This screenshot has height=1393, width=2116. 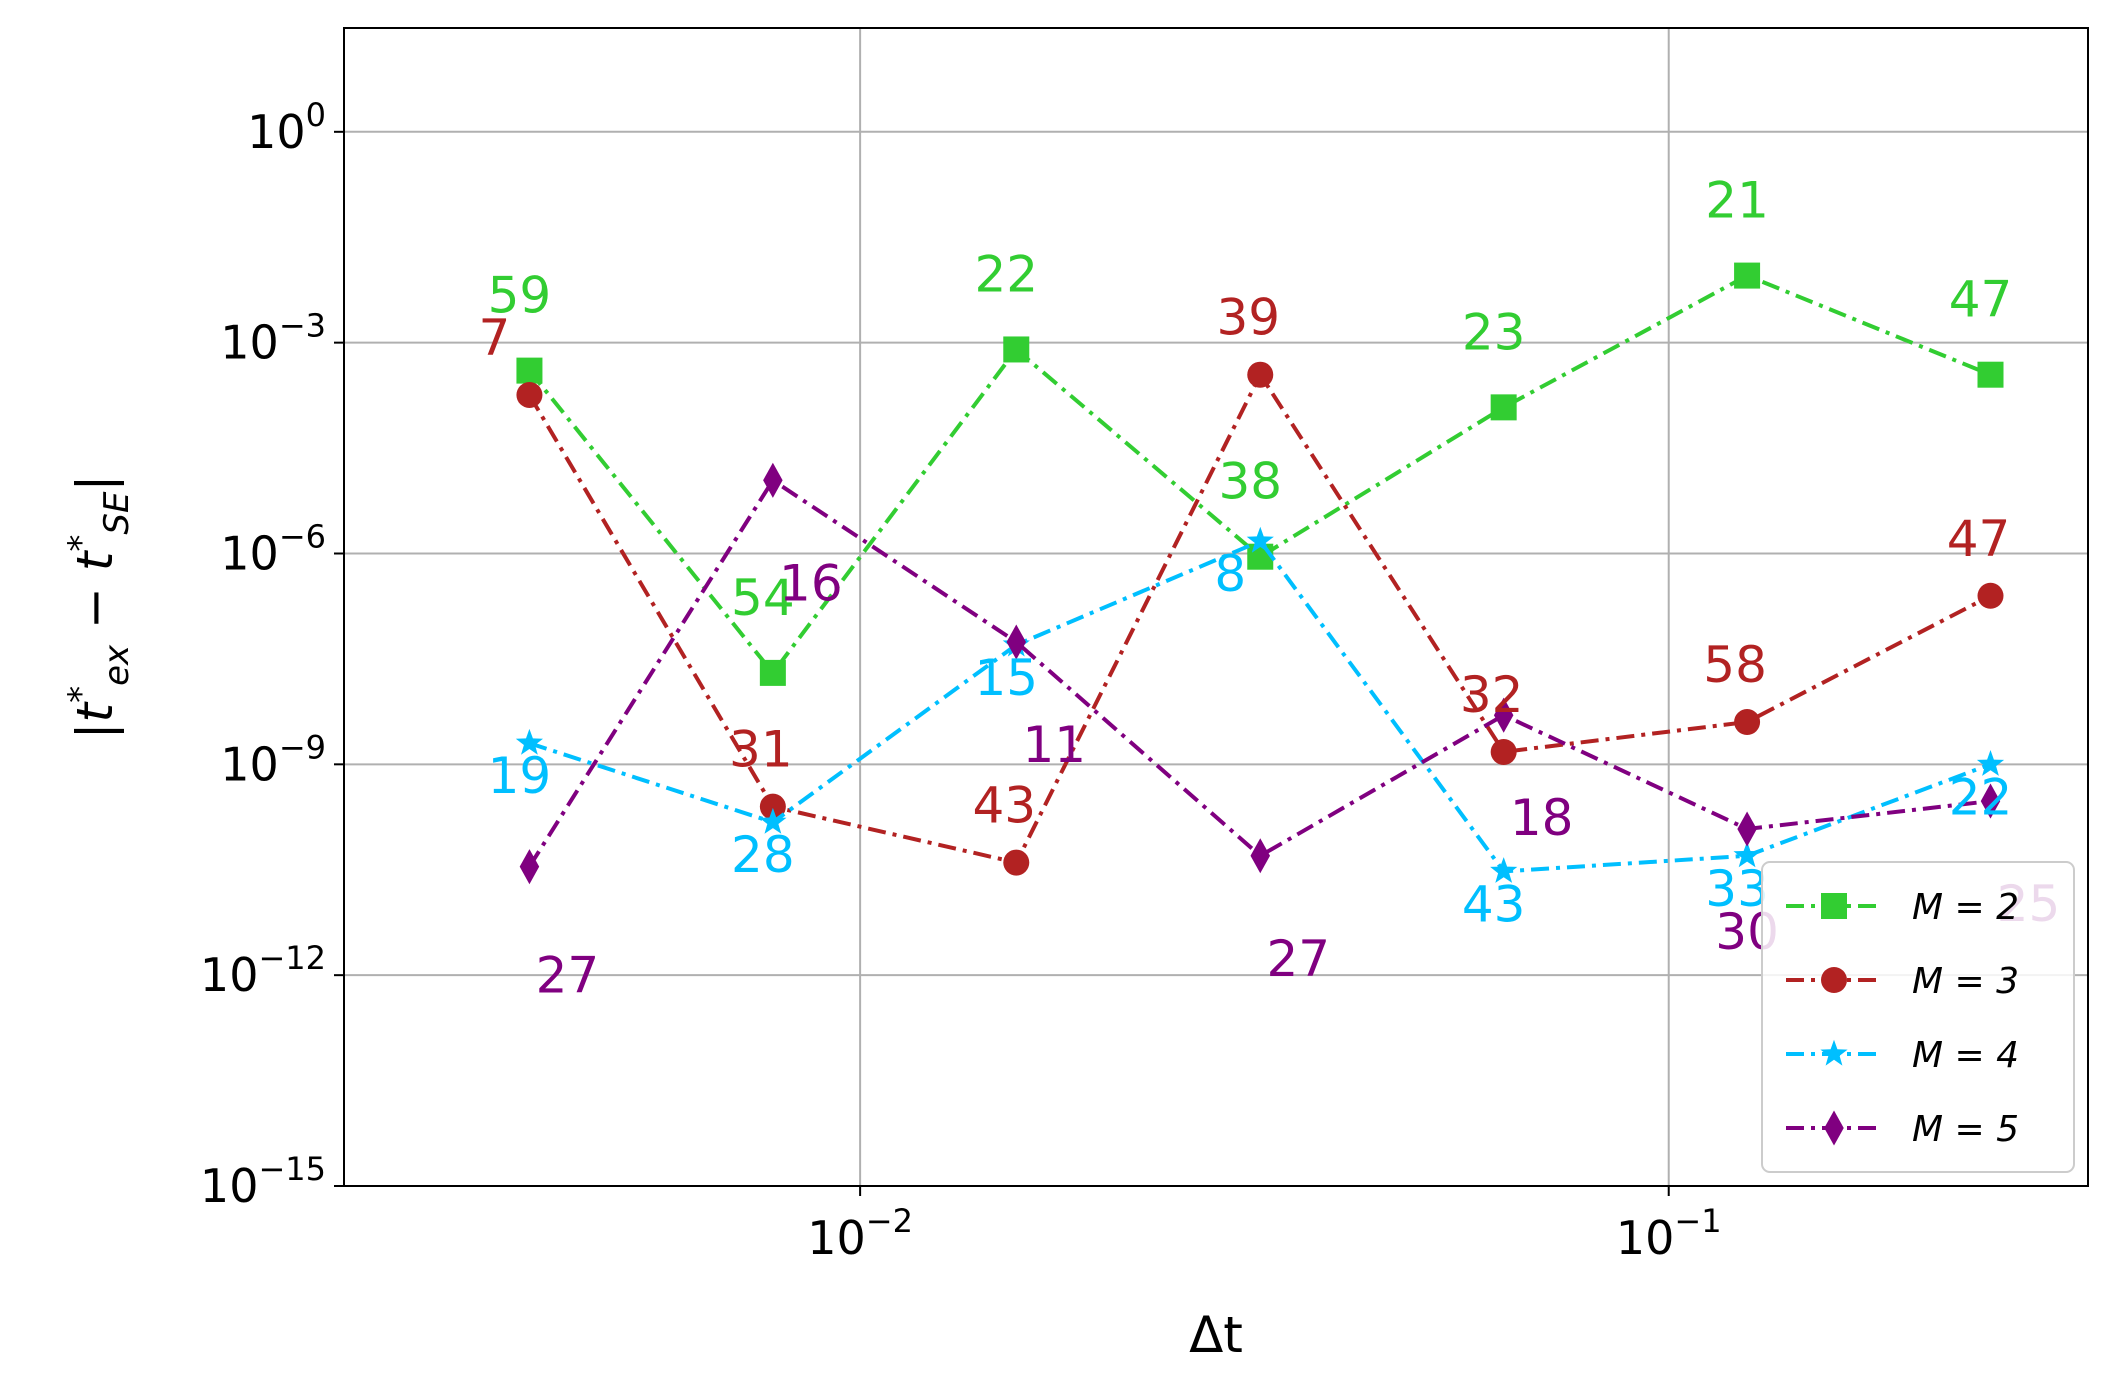 What do you see at coordinates (263, 1181) in the screenshot?
I see `y-tick-label: 10⁻¹⁵` at bounding box center [263, 1181].